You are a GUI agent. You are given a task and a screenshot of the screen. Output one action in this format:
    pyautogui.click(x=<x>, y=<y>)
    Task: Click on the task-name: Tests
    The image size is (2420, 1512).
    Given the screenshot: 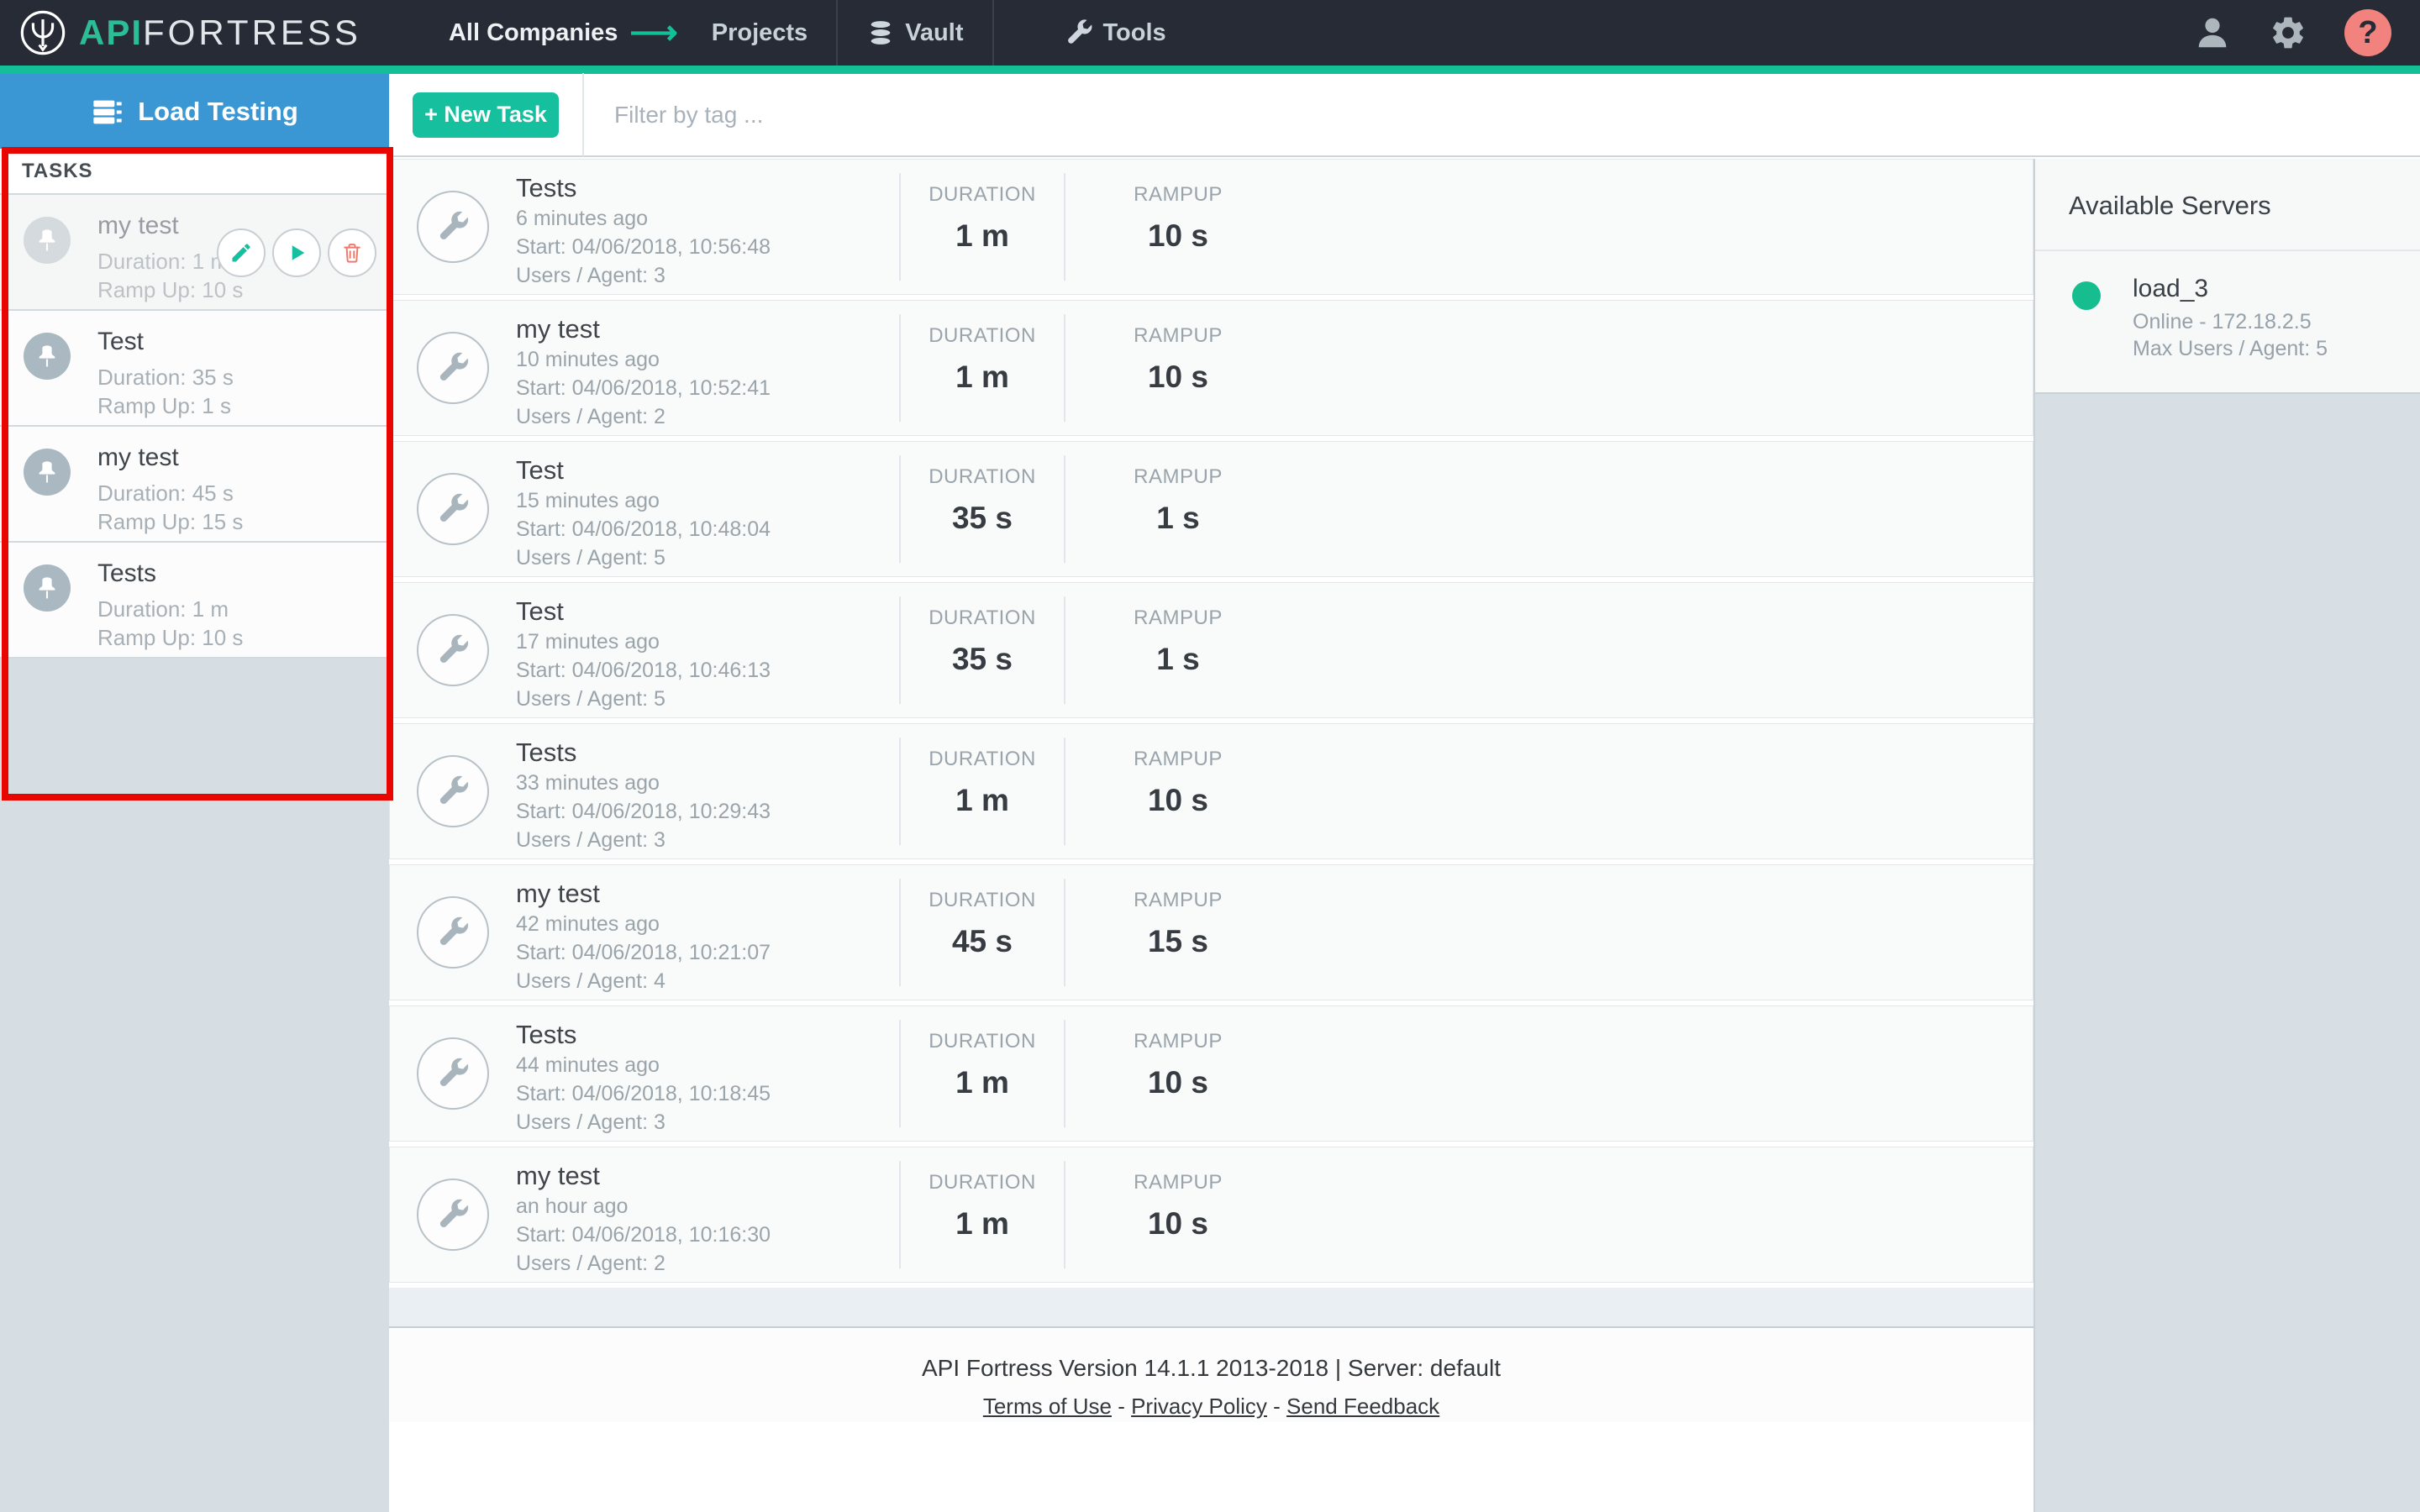 What is the action you would take?
    pyautogui.click(x=127, y=573)
    